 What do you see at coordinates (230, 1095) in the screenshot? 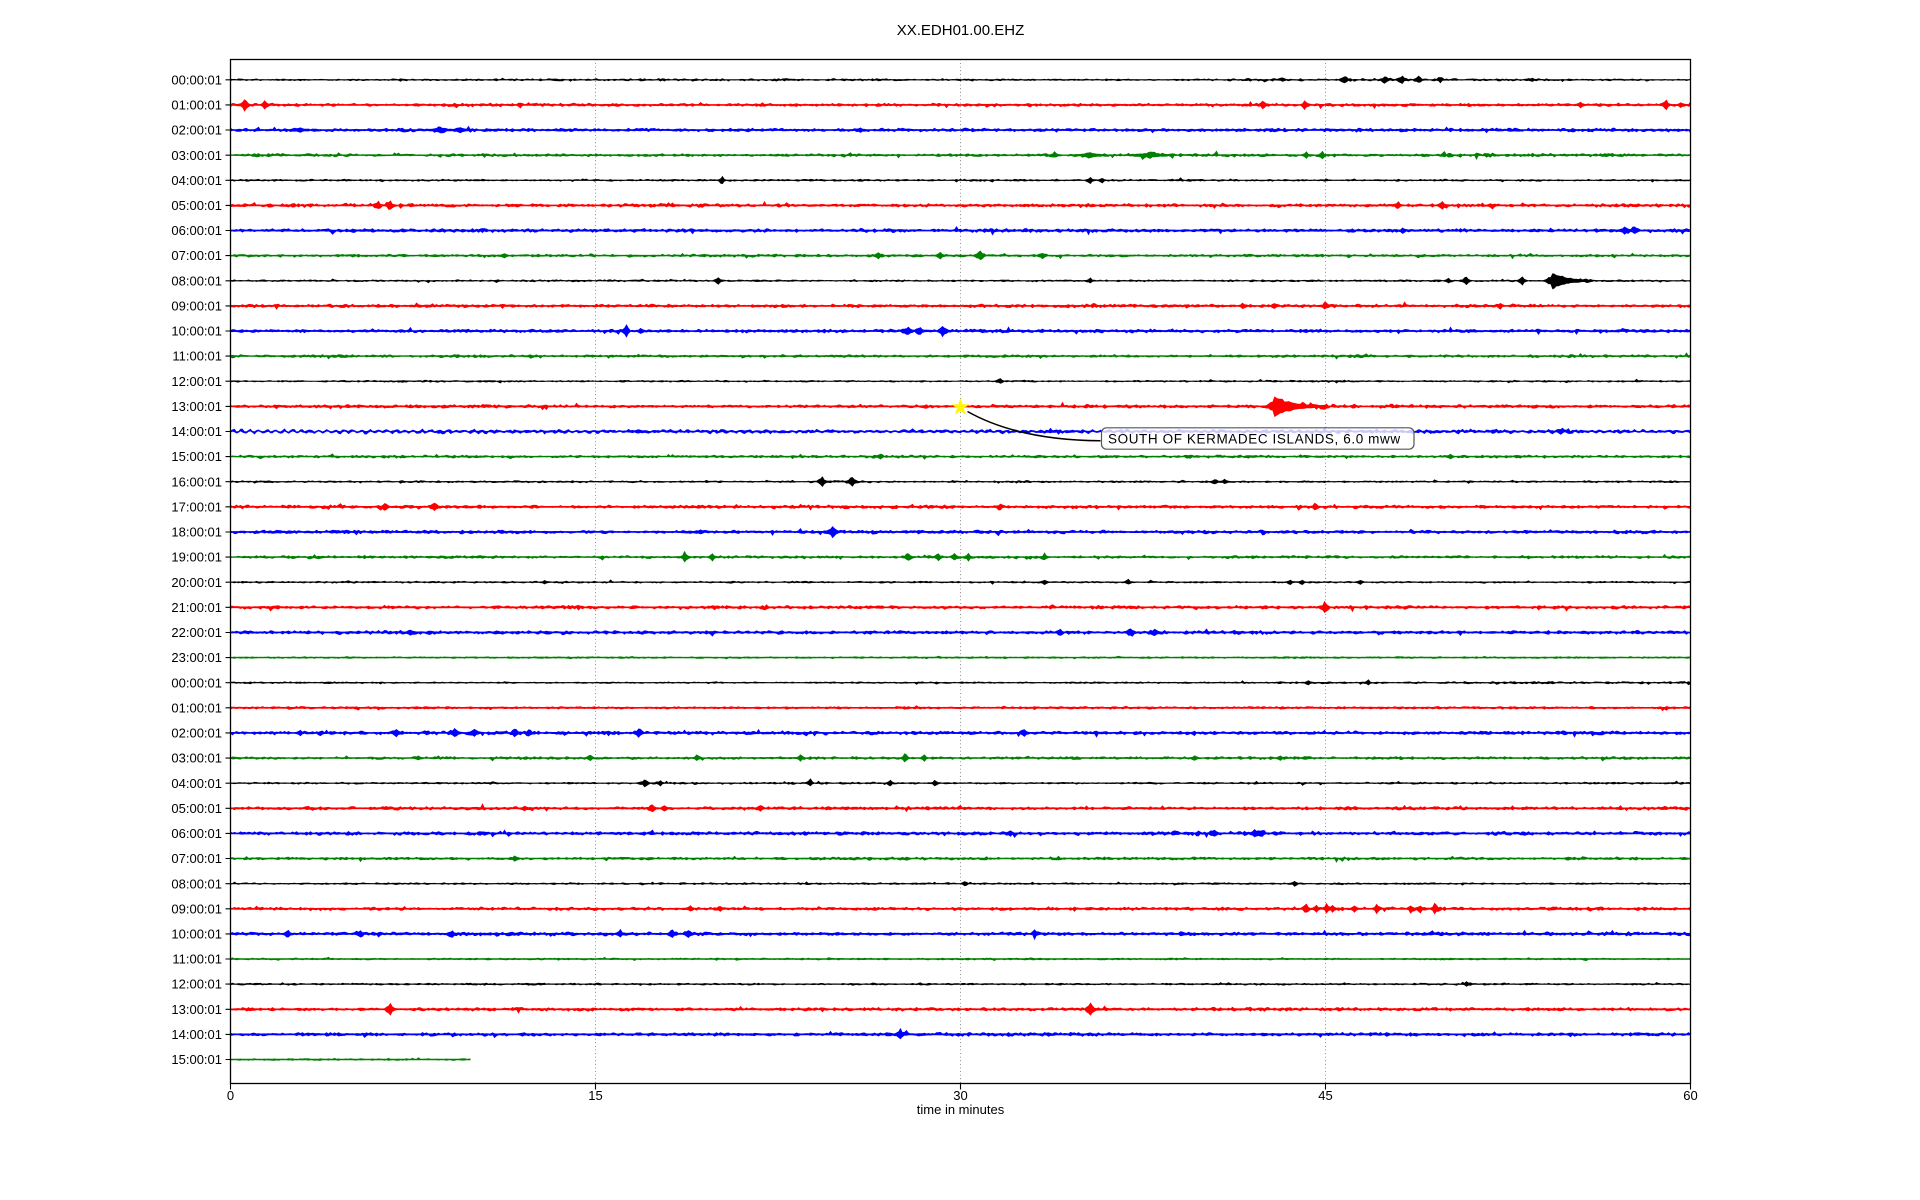
I see `svg-text: 0` at bounding box center [230, 1095].